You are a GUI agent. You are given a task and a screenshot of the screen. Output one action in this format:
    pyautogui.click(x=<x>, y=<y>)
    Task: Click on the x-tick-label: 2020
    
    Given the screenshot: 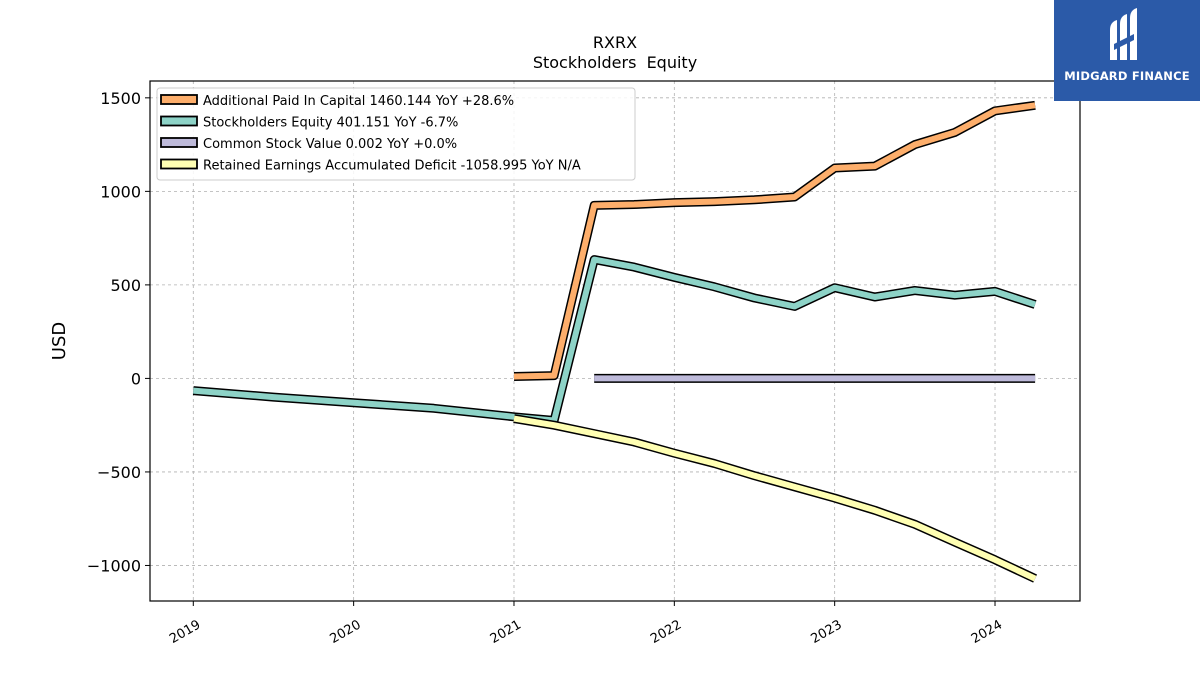 What is the action you would take?
    pyautogui.click(x=345, y=632)
    